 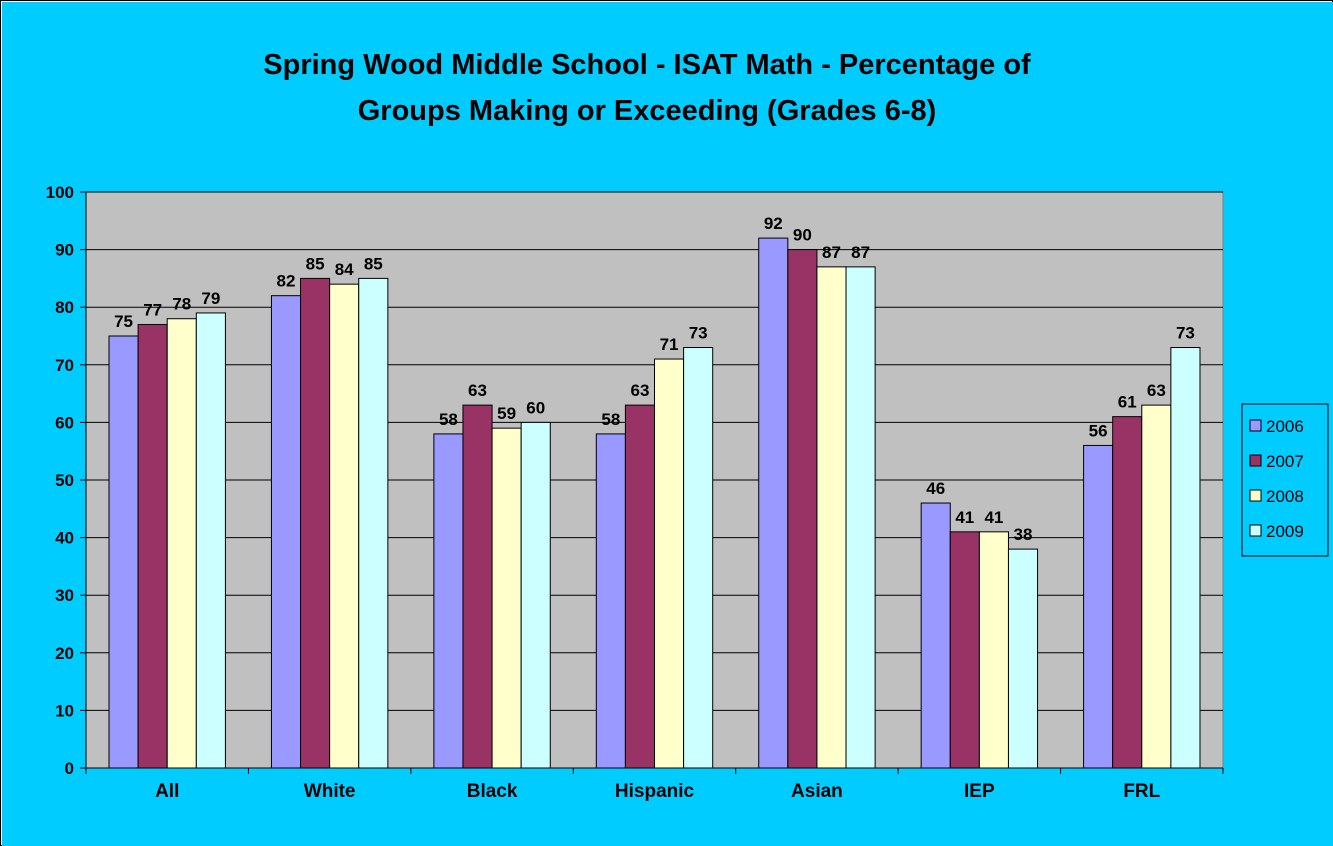 I want to click on y-tick-label: 90, so click(x=64, y=250).